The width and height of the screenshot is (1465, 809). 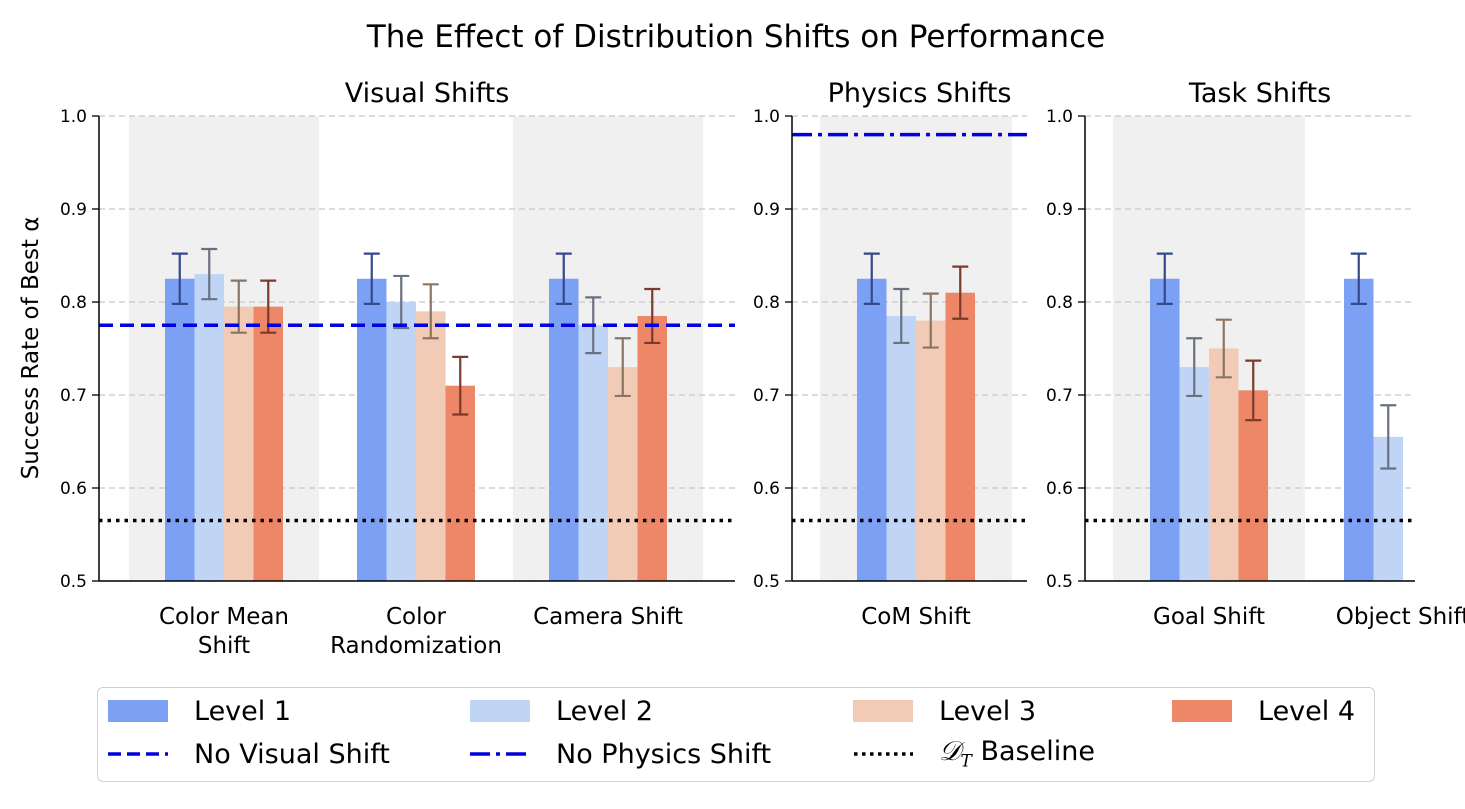 What do you see at coordinates (138, 711) in the screenshot?
I see `legend-swatch-level1` at bounding box center [138, 711].